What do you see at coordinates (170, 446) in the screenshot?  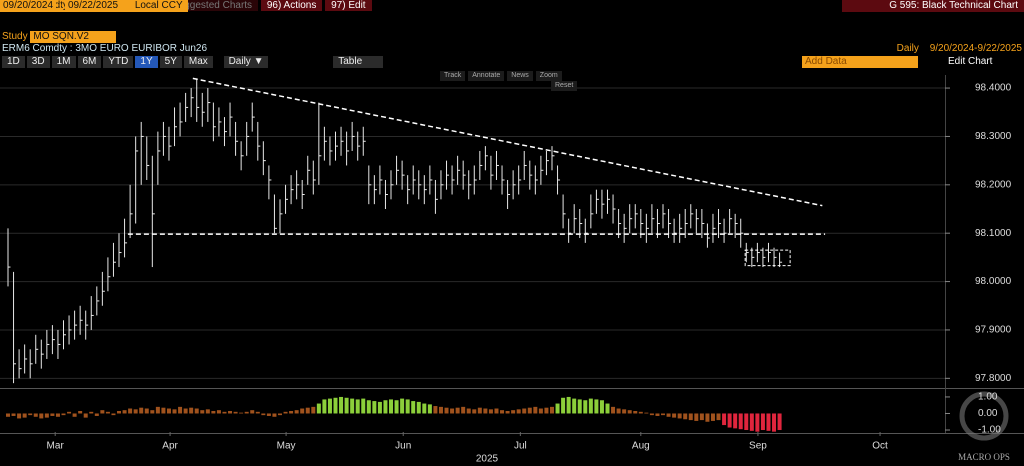 I see `x-tick-label: Apr` at bounding box center [170, 446].